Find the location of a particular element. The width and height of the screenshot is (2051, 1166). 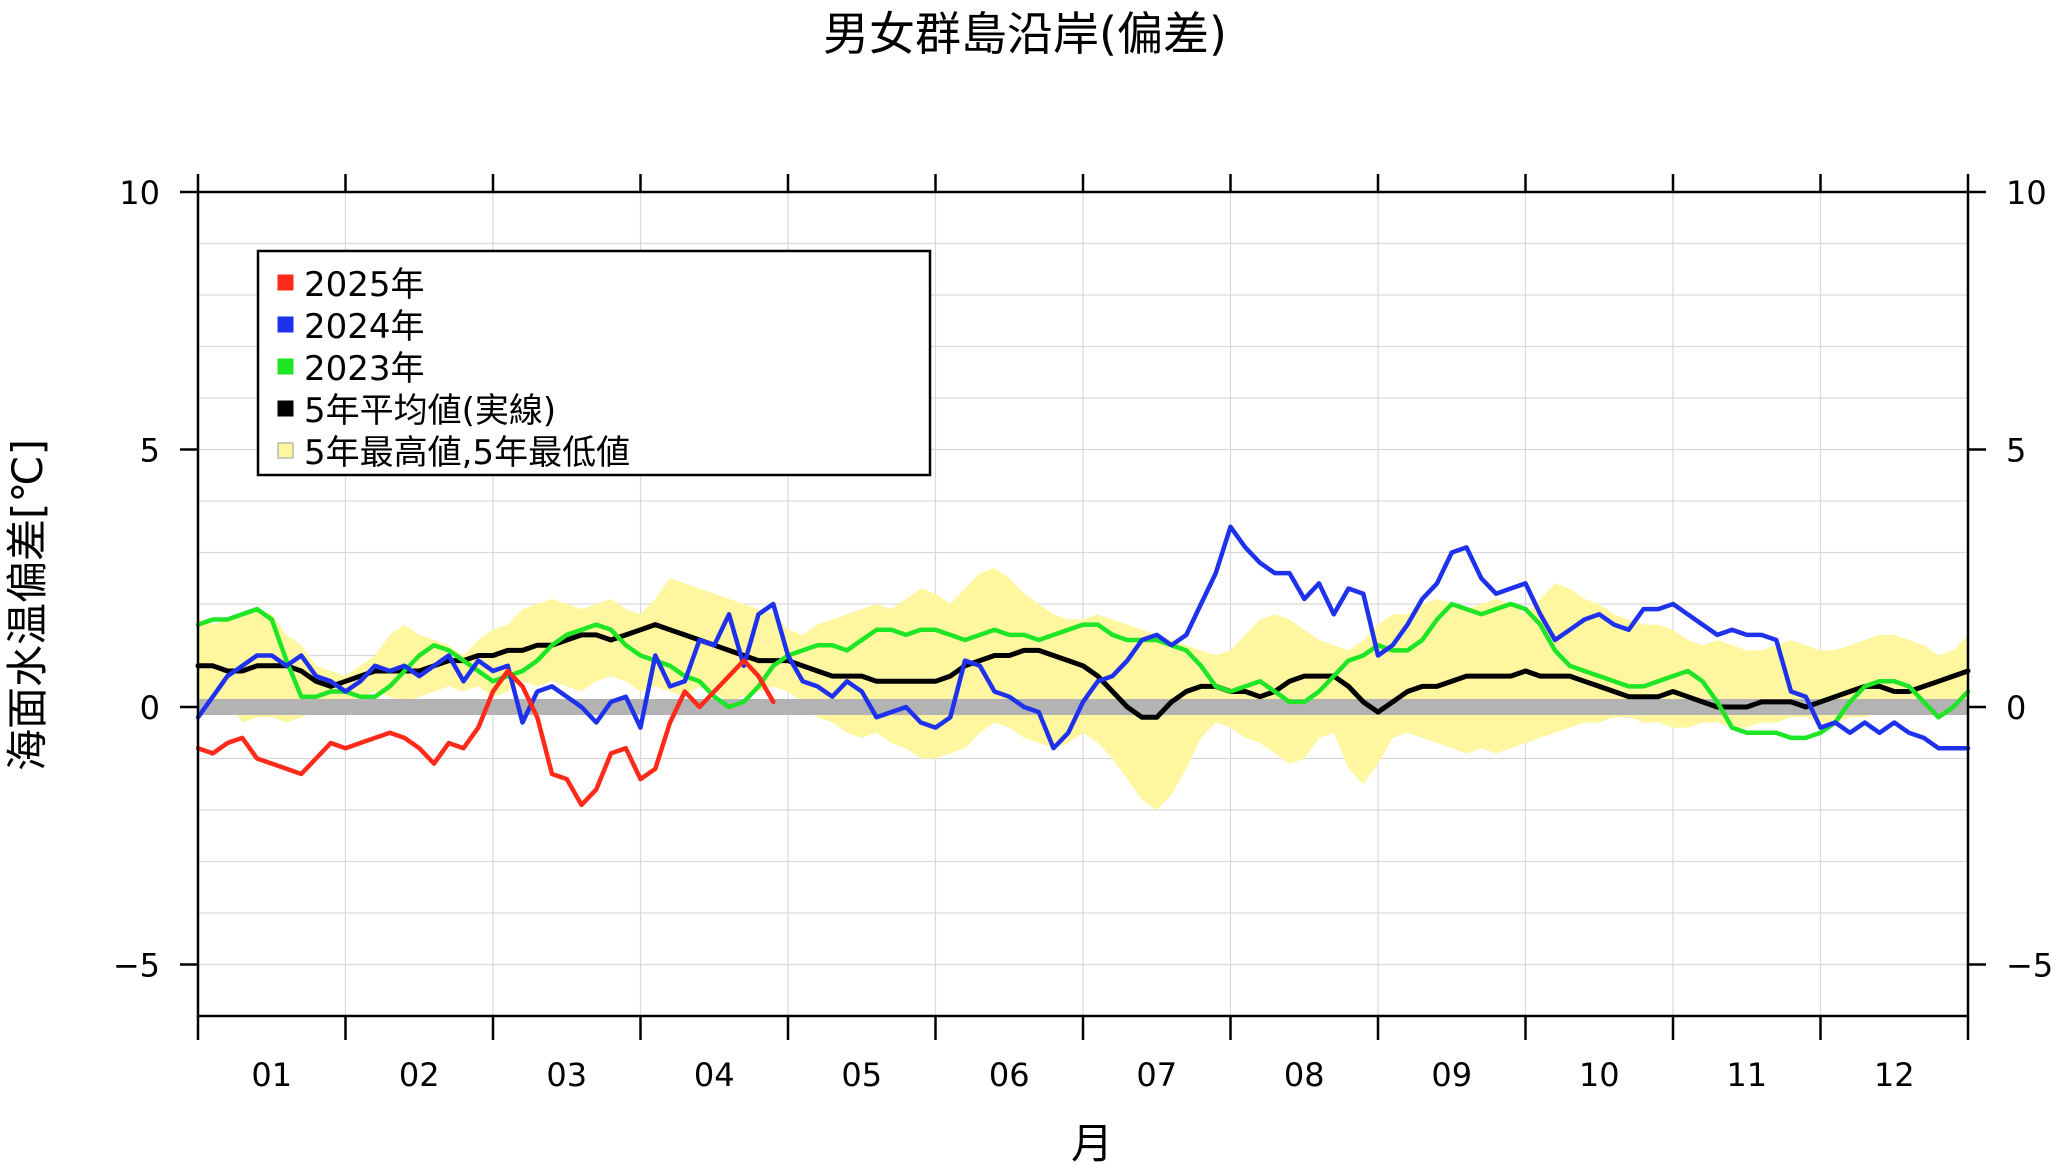

legend-label: 5年最高値,5年最低値 is located at coordinates (467, 453).